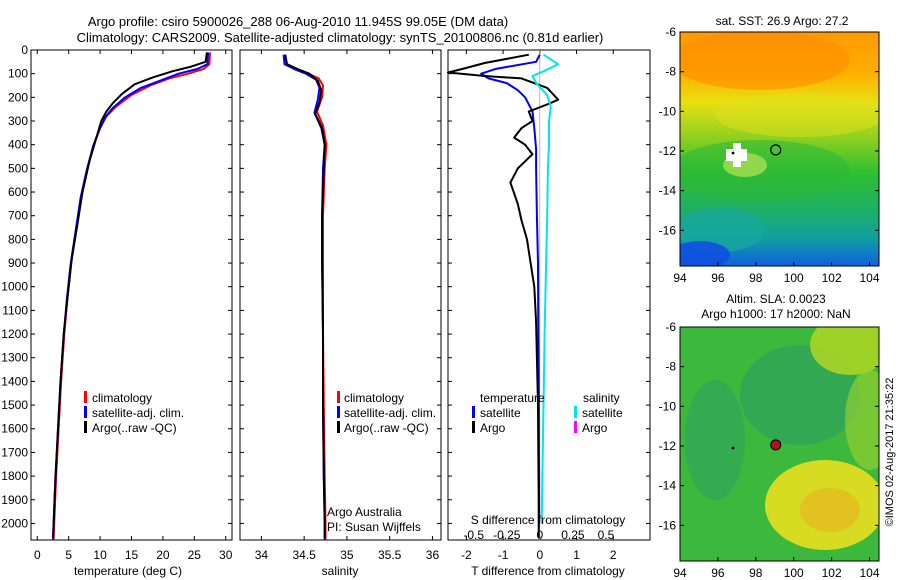  I want to click on series-line-salinity-satellite, so click(545, 288).